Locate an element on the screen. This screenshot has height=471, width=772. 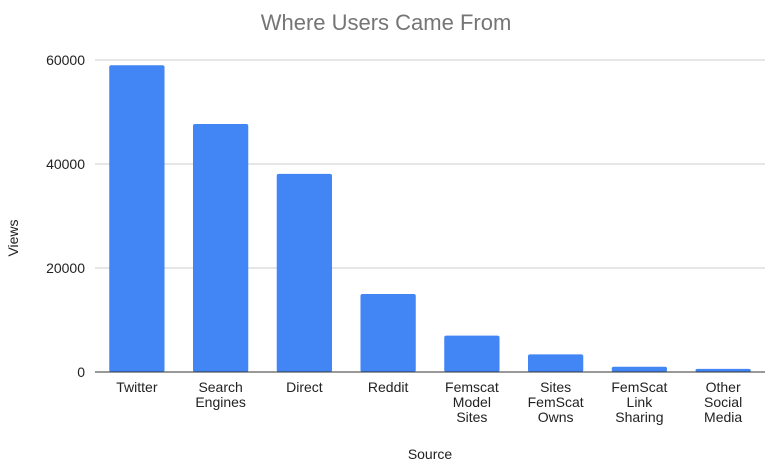
x-category-label-4: Femscat Model Sites is located at coordinates (472, 402).